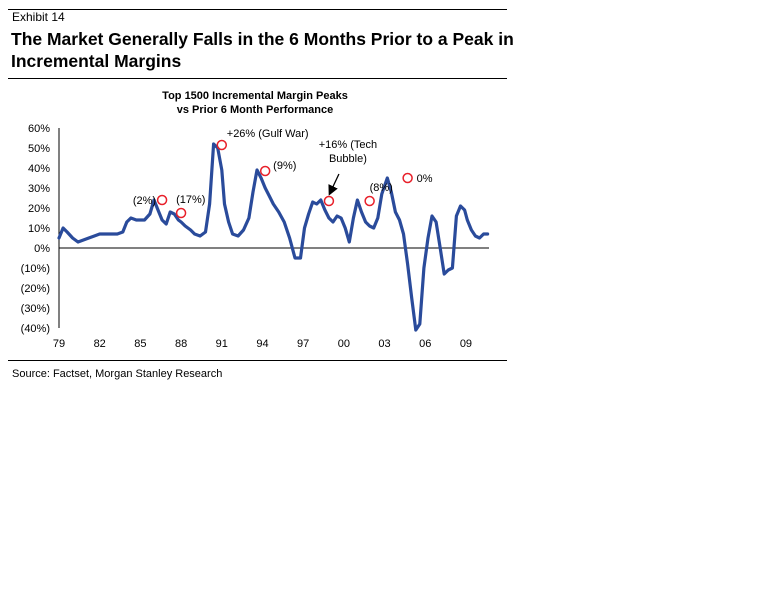 This screenshot has height=614, width=768. What do you see at coordinates (117, 374) in the screenshot?
I see `source-note: Source: Factset, Morgan Stanley Research` at bounding box center [117, 374].